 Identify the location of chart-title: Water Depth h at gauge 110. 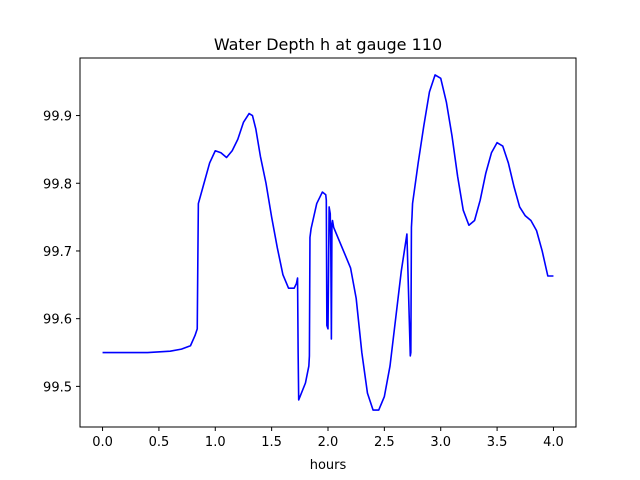
(328, 44).